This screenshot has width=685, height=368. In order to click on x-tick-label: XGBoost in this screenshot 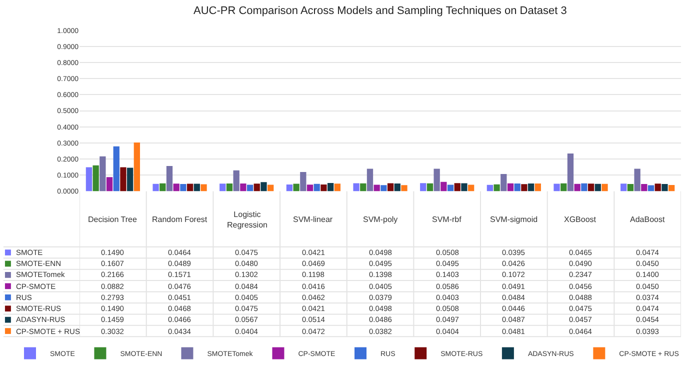, I will do `click(580, 219)`.